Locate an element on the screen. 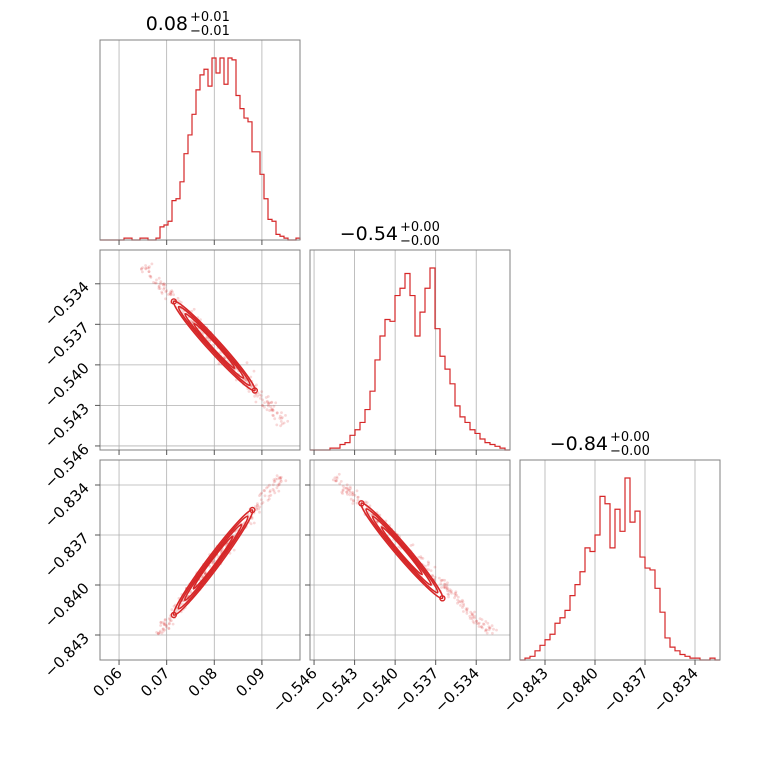 Image resolution: width=760 pixels, height=760 pixels. panel-title-value: −0.84 is located at coordinates (579, 444).